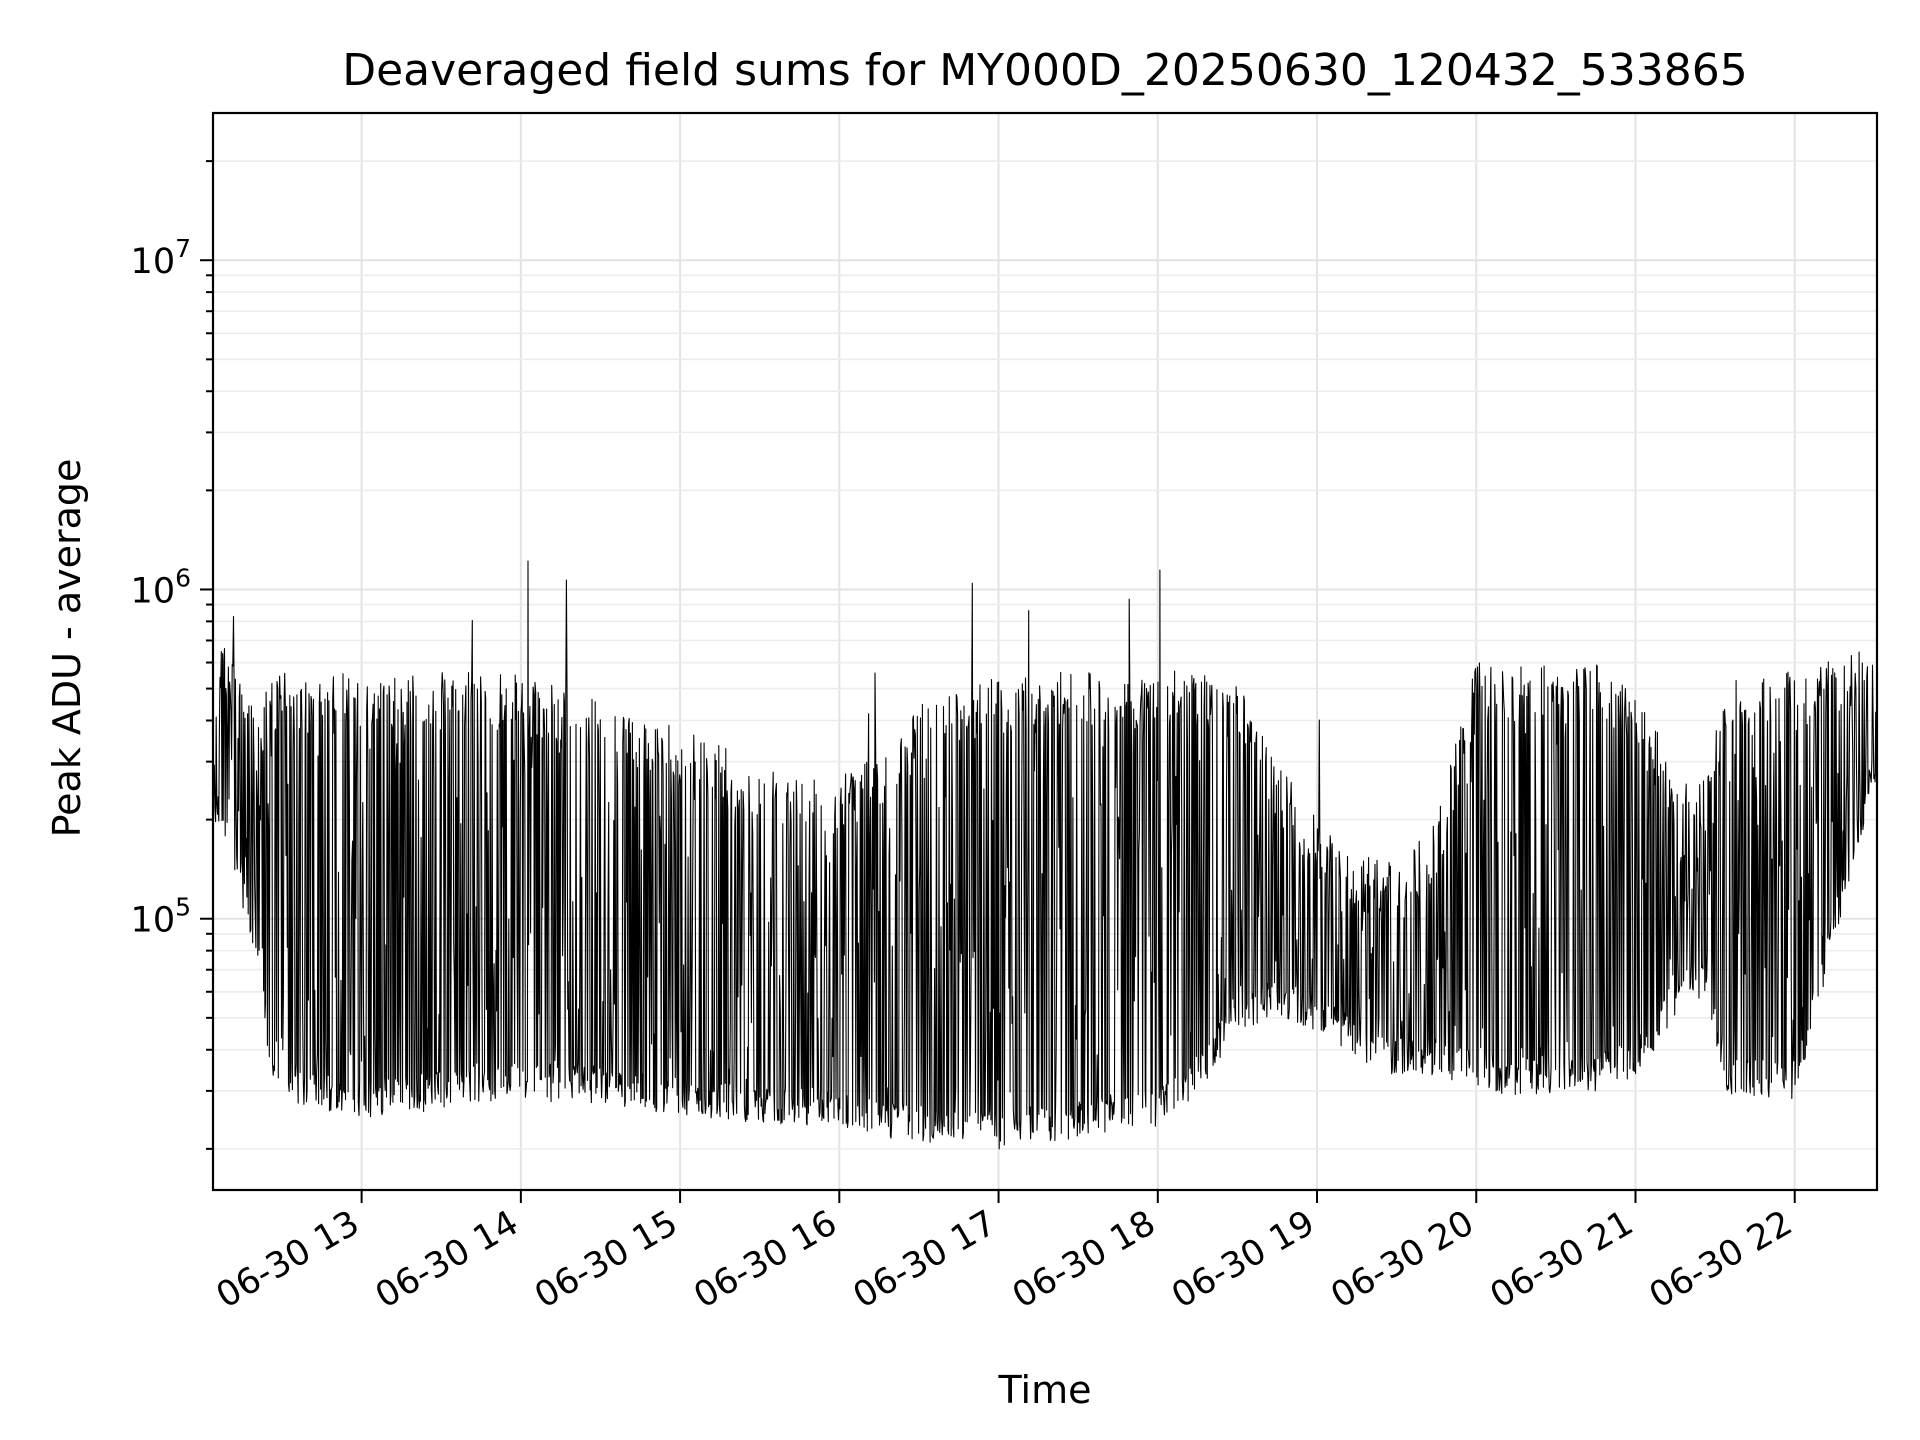 This screenshot has height=1440, width=1920. What do you see at coordinates (161, 258) in the screenshot?
I see `y-tick-label: 10⁷` at bounding box center [161, 258].